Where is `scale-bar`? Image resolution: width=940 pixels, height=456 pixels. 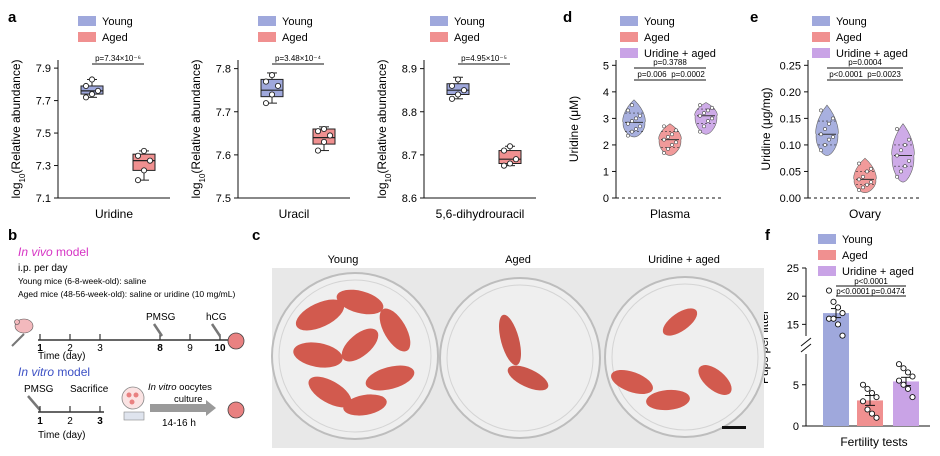 scale-bar is located at coordinates (734, 427).